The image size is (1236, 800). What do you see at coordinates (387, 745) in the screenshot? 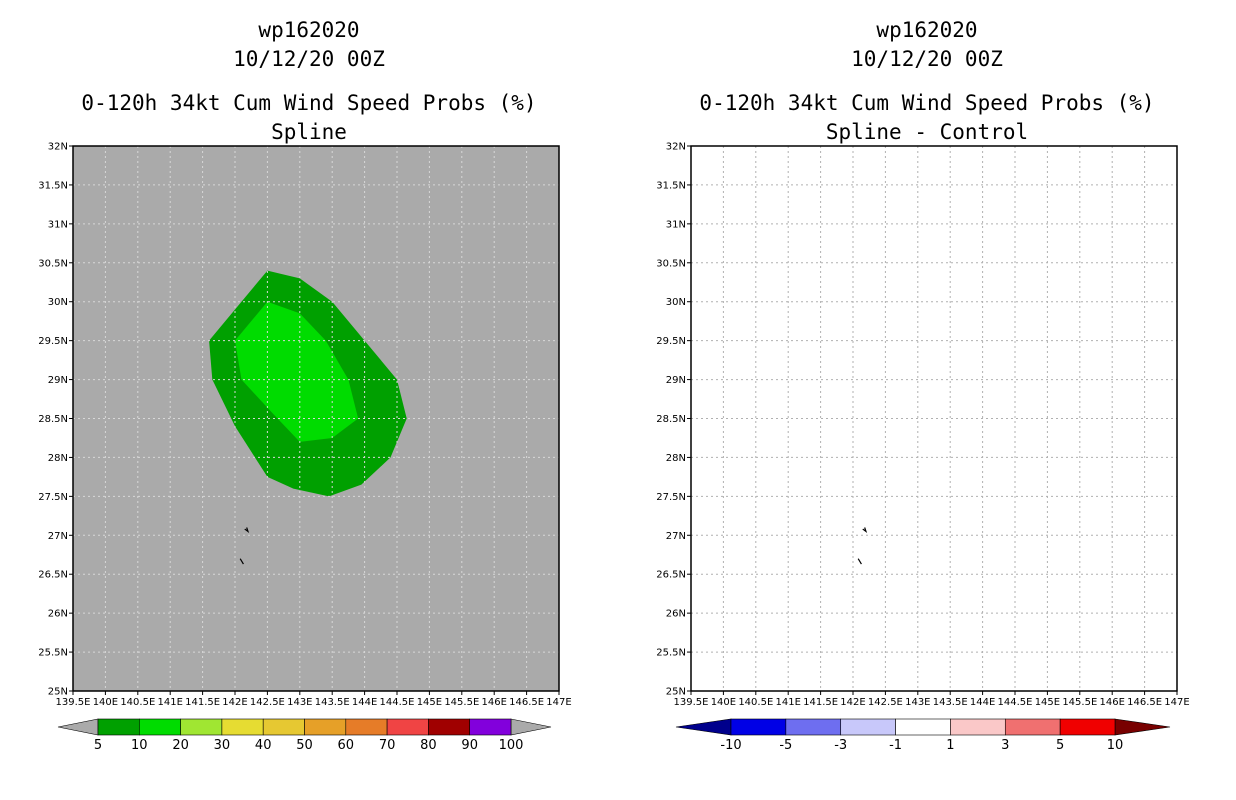
I see `colorbar-label: 70` at bounding box center [387, 745].